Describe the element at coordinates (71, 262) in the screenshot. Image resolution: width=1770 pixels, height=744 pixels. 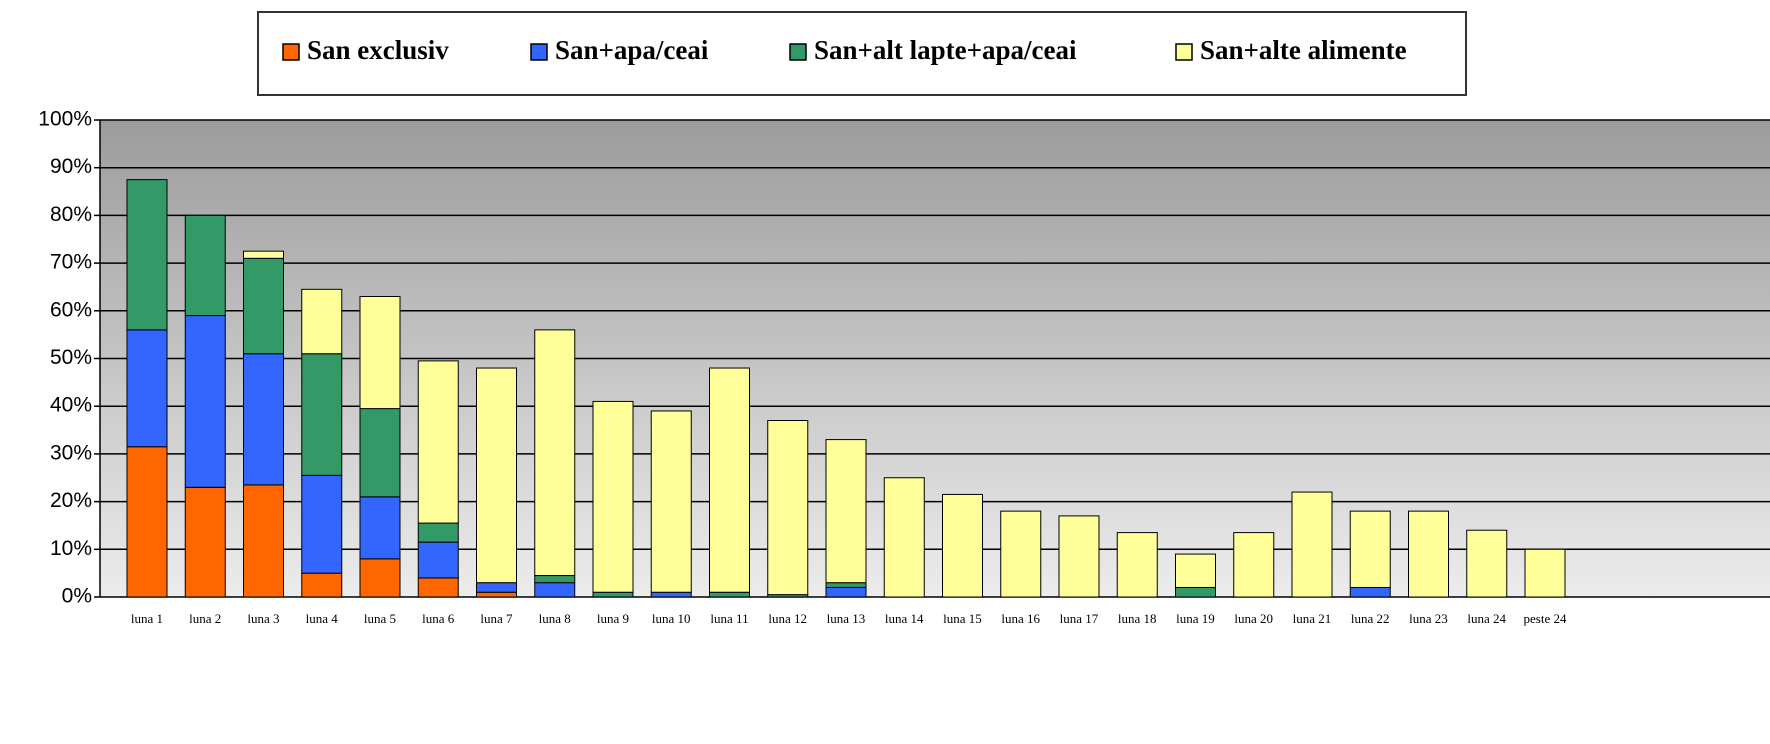
I see `y-tick-label: 70%` at that location.